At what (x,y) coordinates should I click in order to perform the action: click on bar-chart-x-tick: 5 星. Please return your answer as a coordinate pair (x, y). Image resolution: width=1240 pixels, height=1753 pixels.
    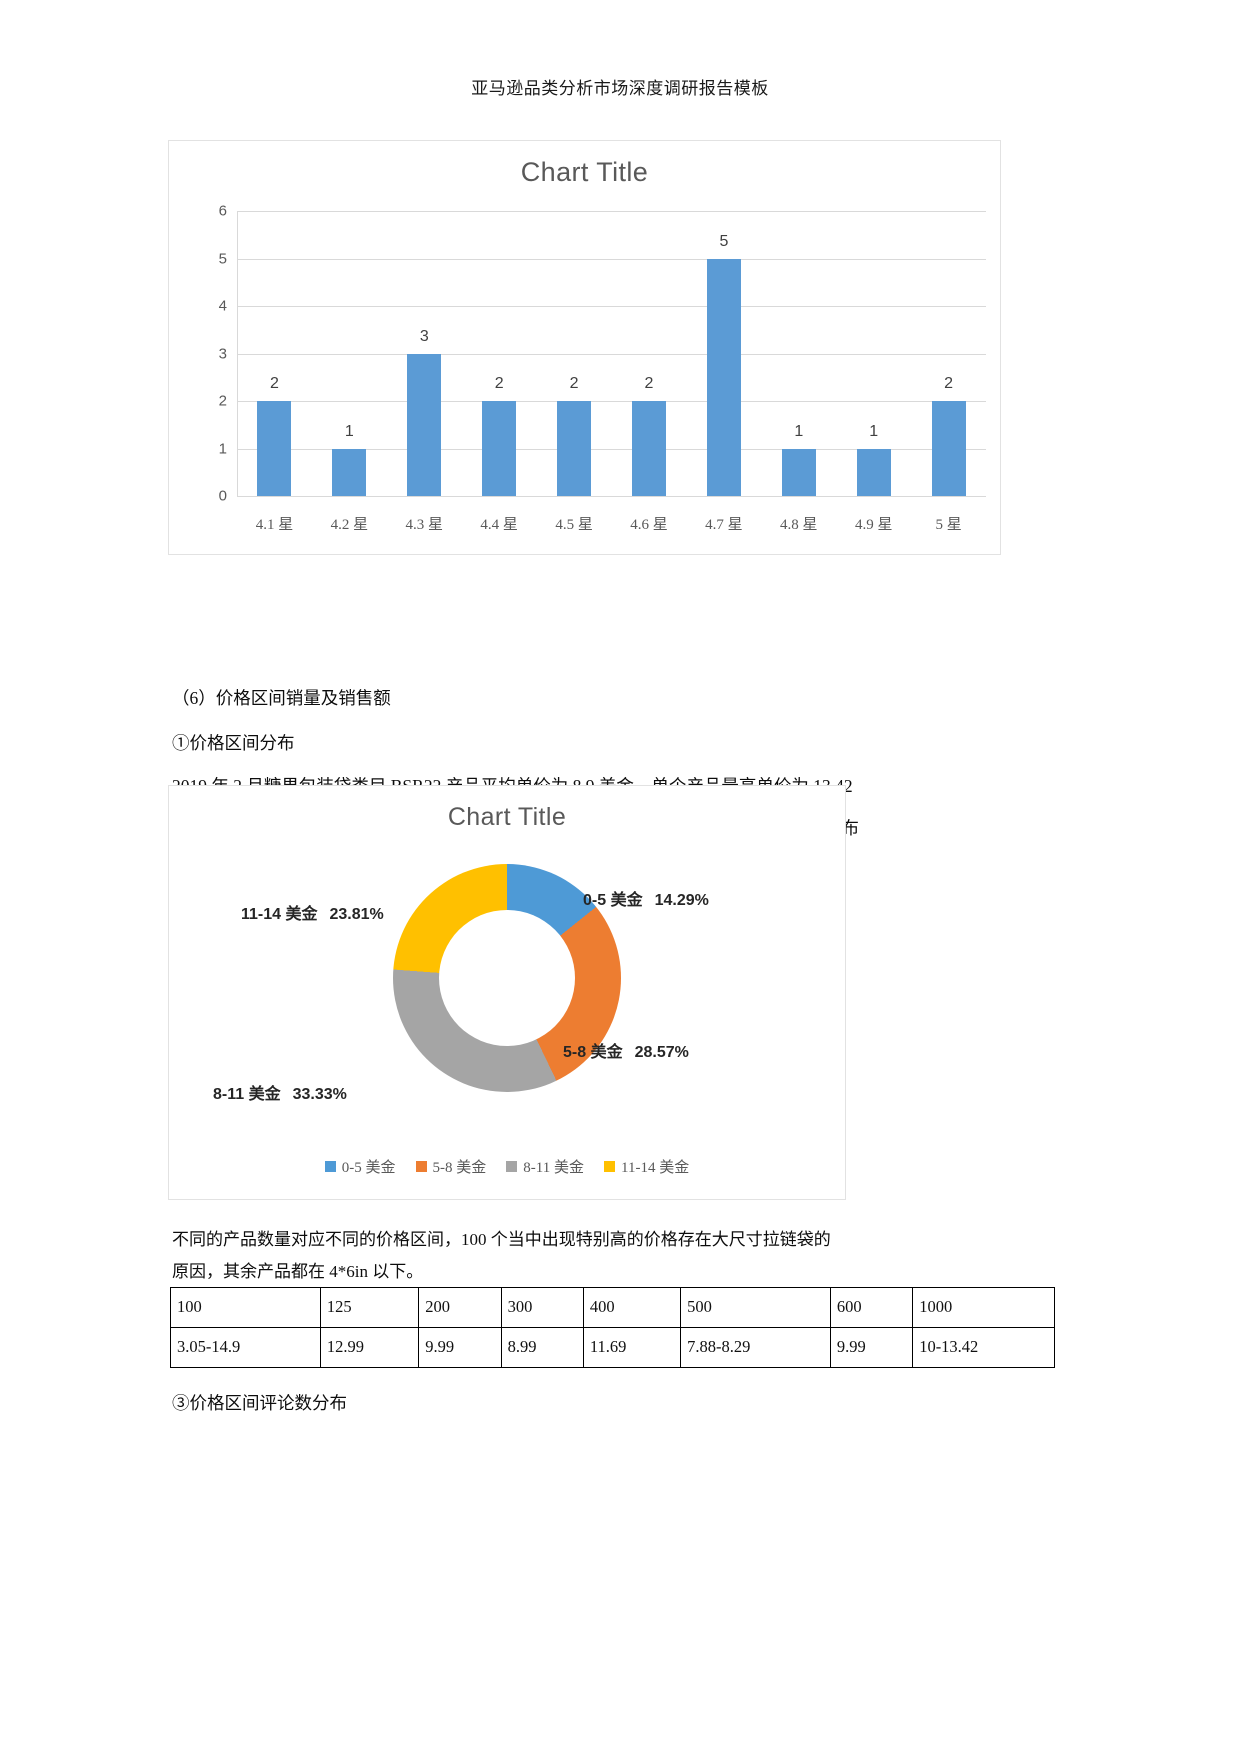
    Looking at the image, I should click on (948, 525).